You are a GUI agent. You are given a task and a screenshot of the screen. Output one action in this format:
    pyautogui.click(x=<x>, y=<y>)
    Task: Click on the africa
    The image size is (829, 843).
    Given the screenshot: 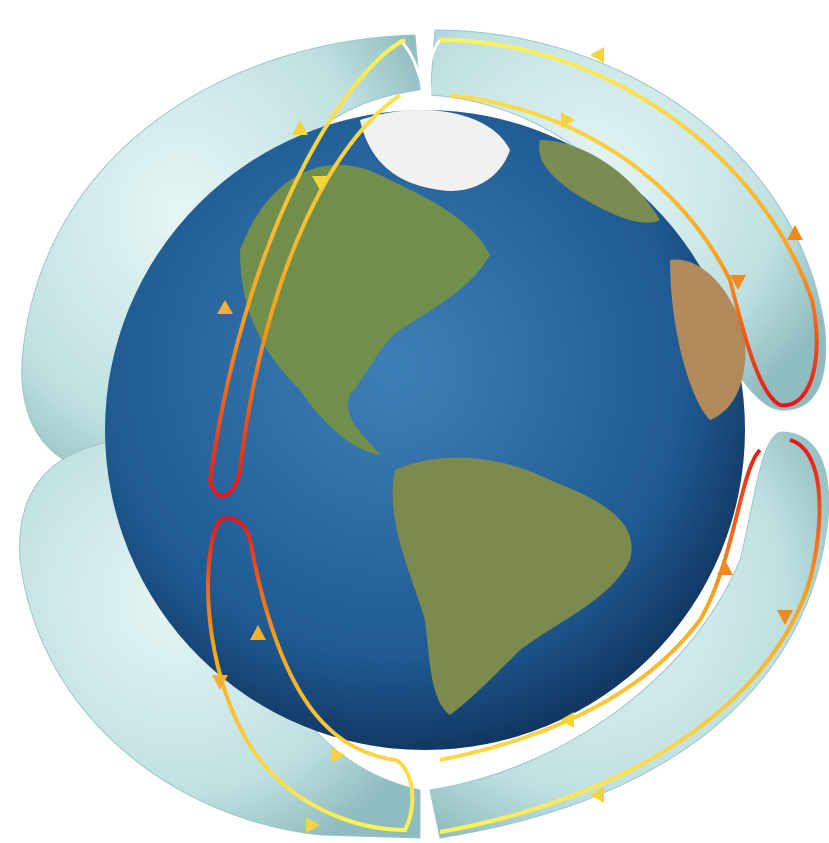 What is the action you would take?
    pyautogui.click(x=708, y=339)
    